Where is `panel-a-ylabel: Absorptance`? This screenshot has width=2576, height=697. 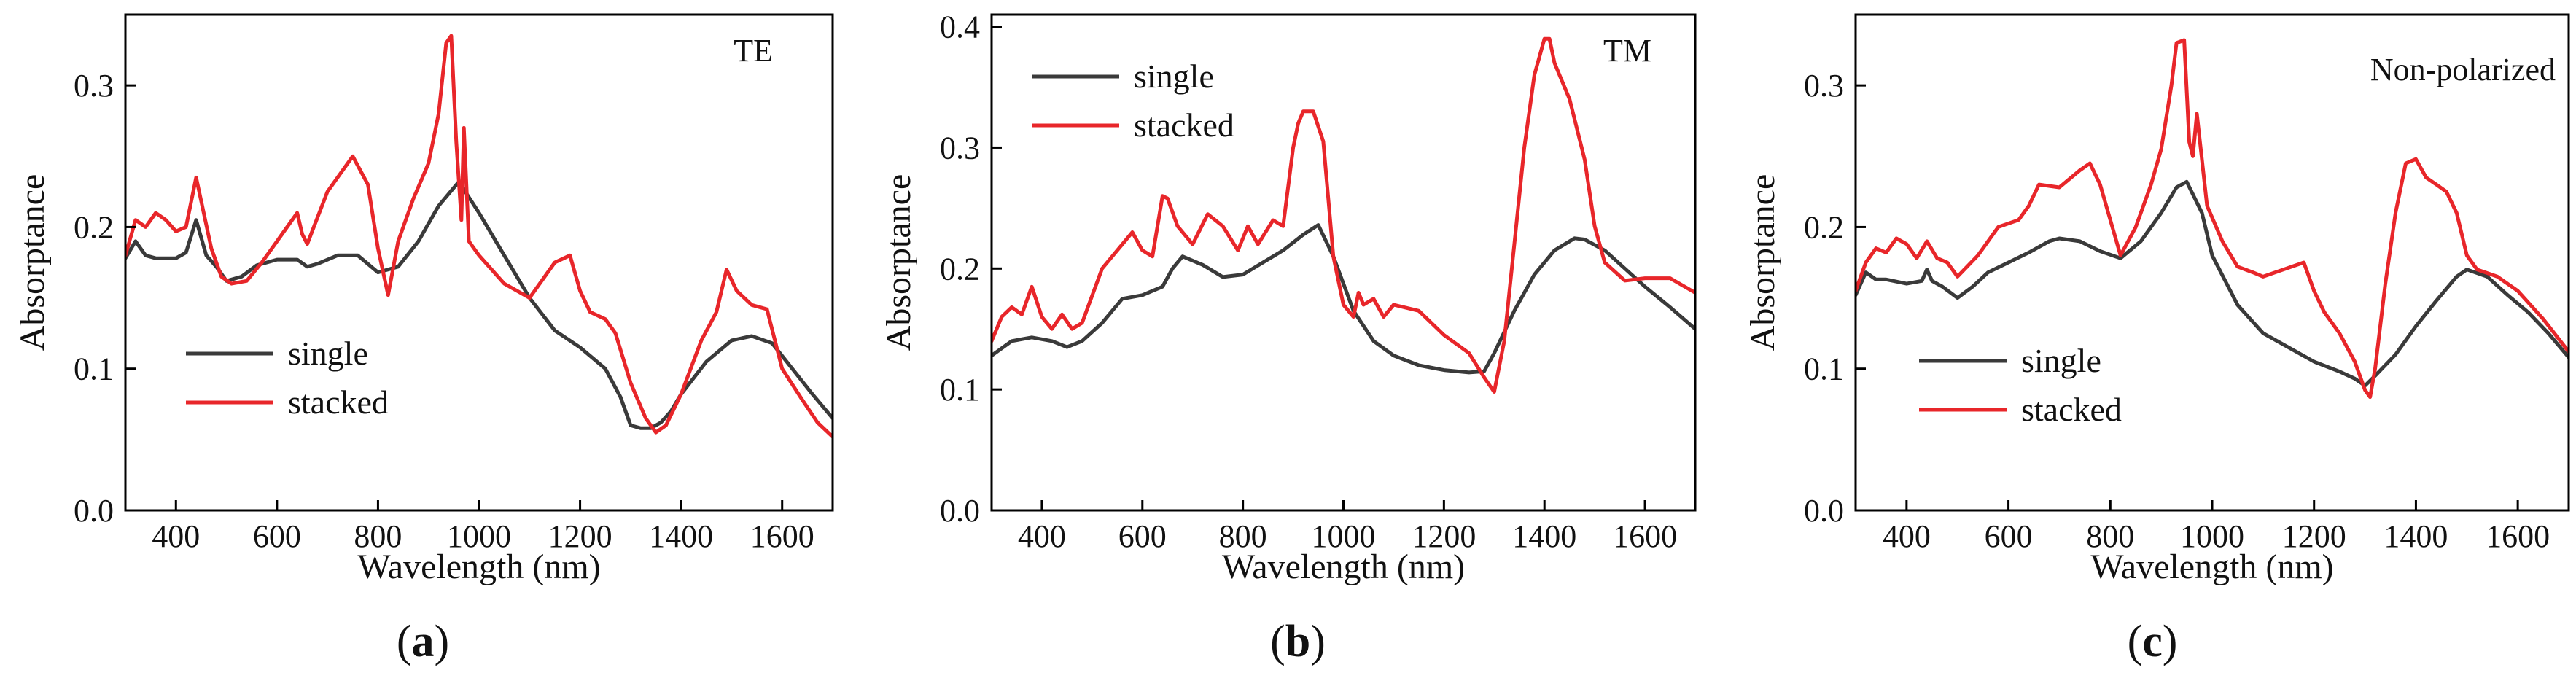 panel-a-ylabel: Absorptance is located at coordinates (32, 262).